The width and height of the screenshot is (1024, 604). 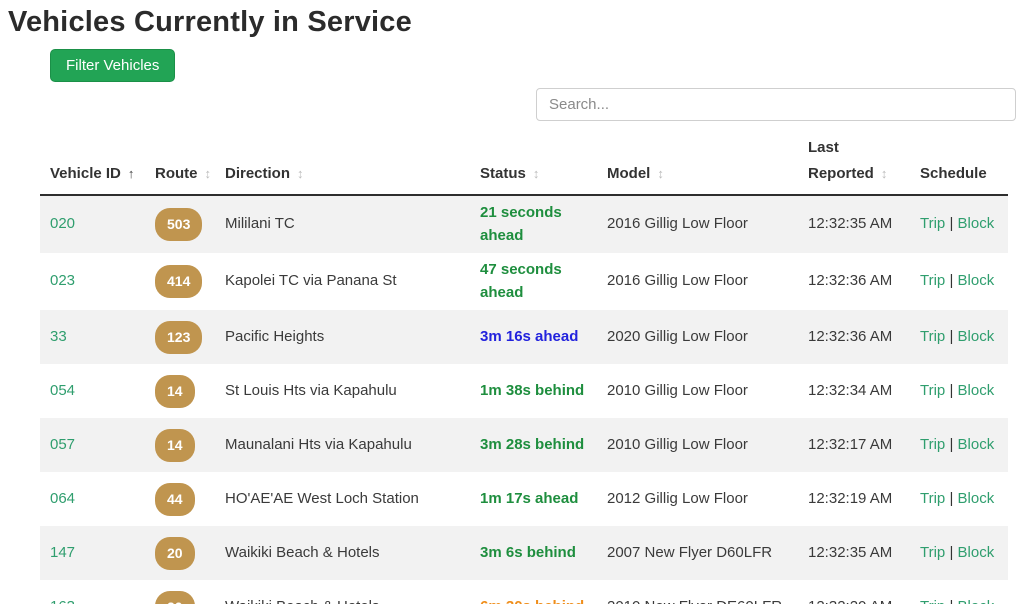 What do you see at coordinates (63, 224) in the screenshot?
I see `vehicle-id-link: 020` at bounding box center [63, 224].